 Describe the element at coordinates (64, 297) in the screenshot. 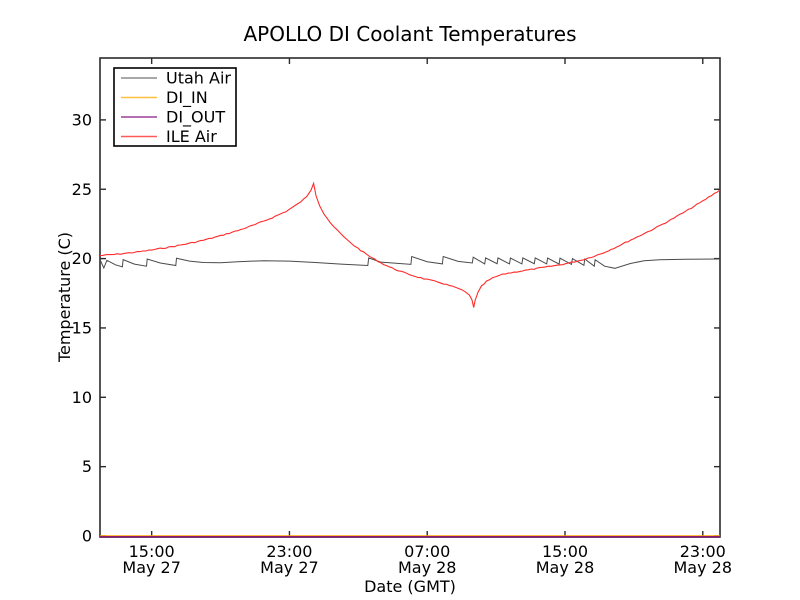

I see `y-axis-label: Temperature (C)` at that location.